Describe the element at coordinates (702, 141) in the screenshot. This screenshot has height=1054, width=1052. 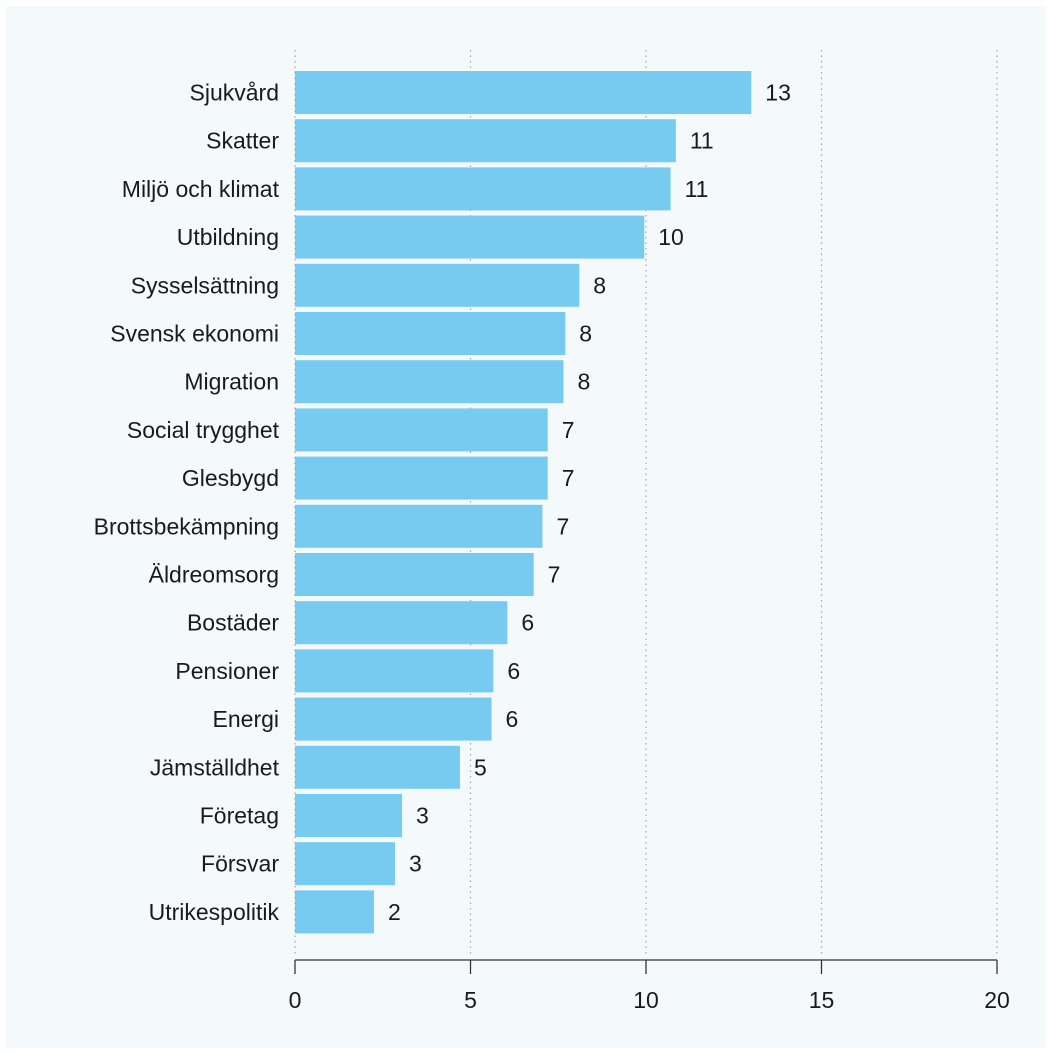
I see `value-label-1: 11` at that location.